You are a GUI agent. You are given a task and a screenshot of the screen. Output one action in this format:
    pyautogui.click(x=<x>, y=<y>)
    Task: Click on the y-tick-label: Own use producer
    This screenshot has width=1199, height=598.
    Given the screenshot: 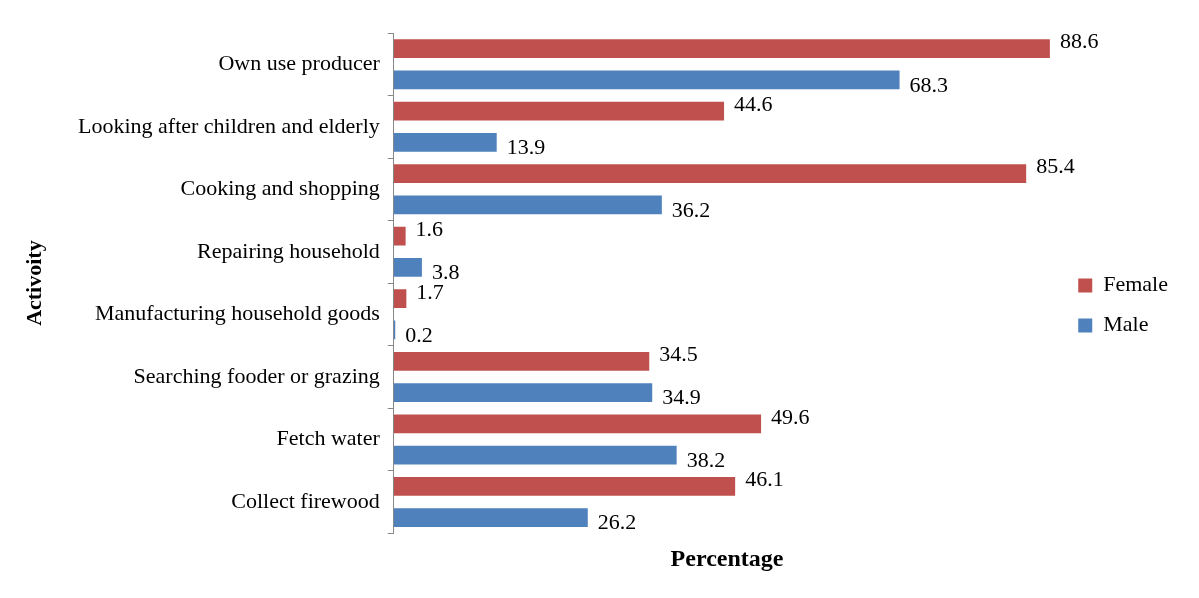 What is the action you would take?
    pyautogui.click(x=299, y=63)
    